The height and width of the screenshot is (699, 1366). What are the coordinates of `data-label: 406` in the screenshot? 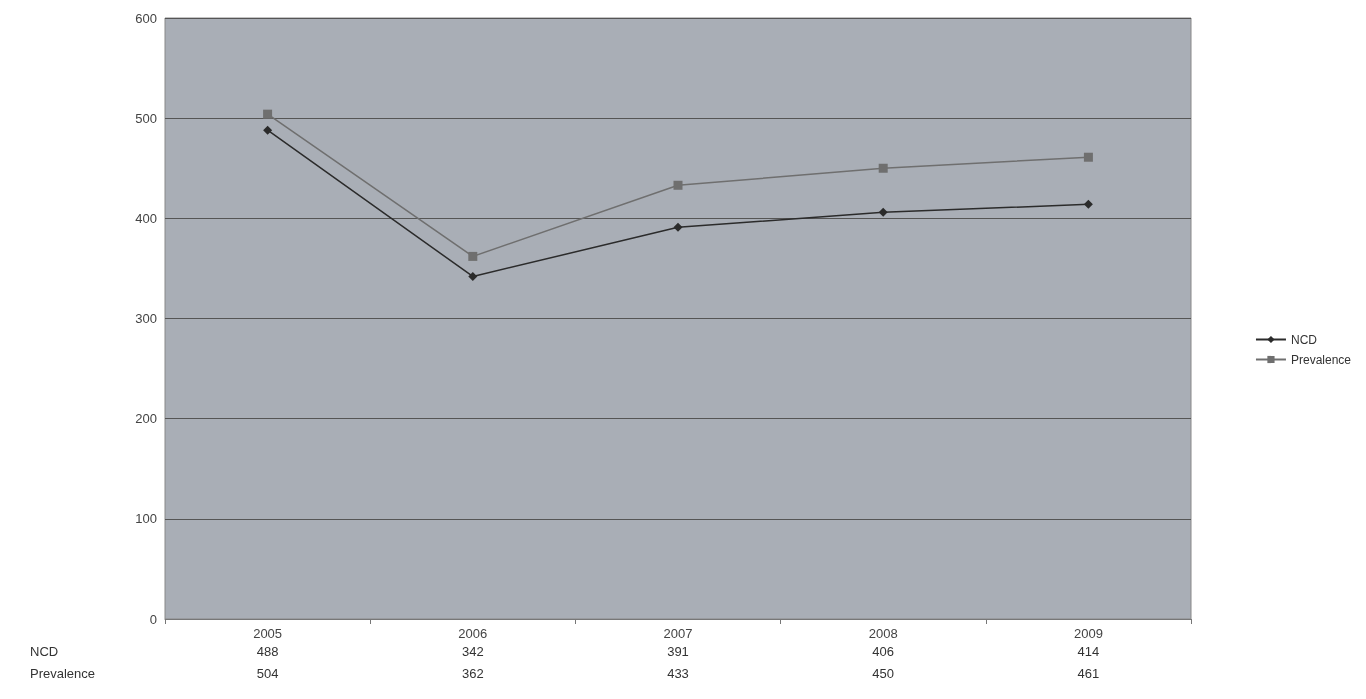 It's located at (883, 651).